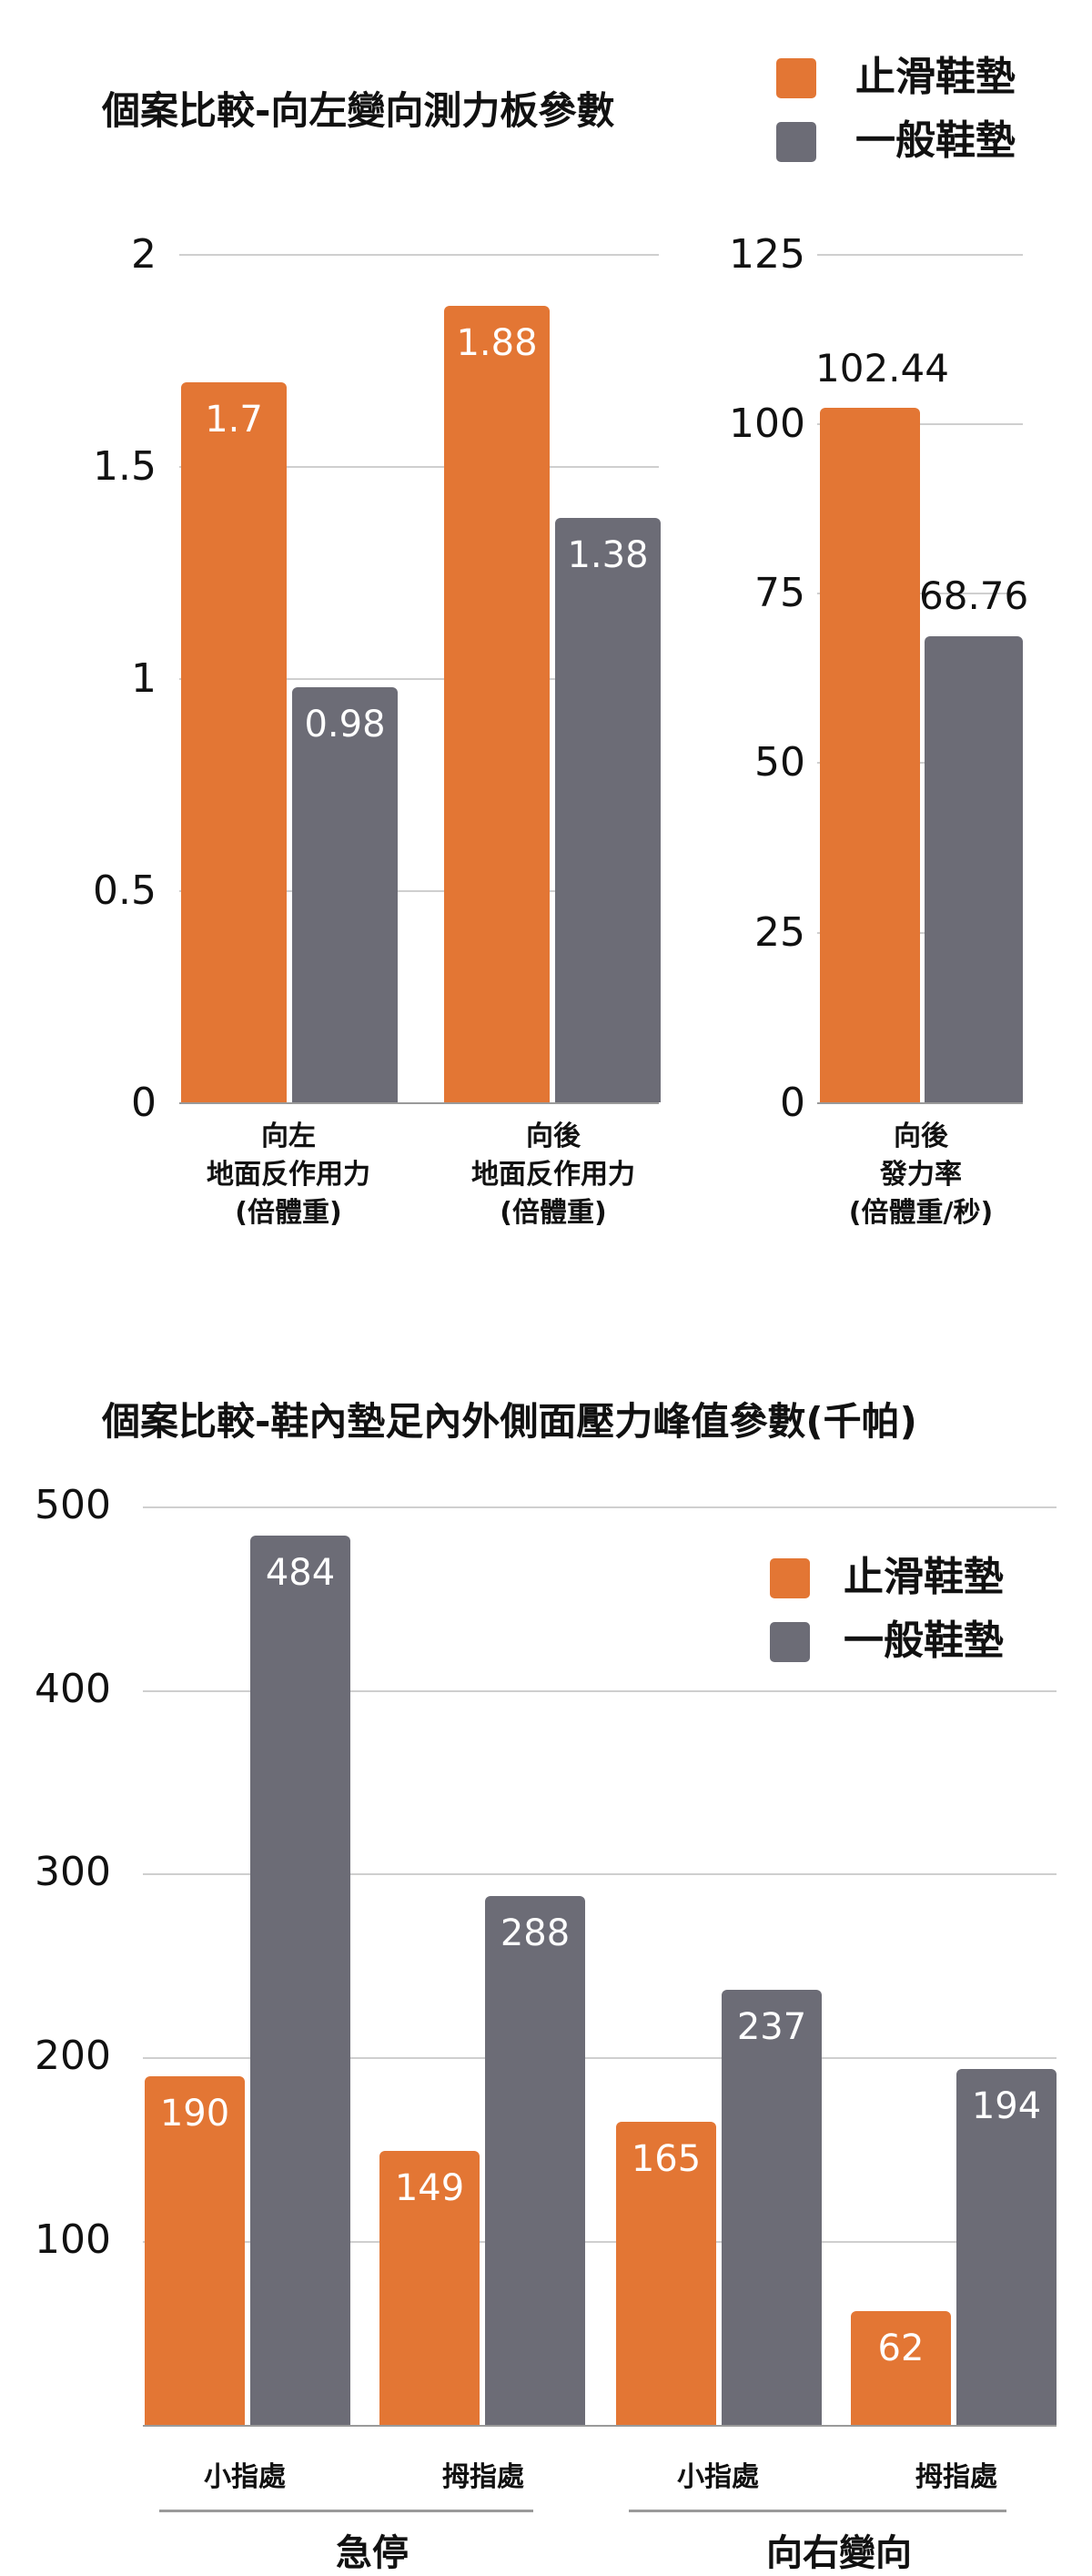  What do you see at coordinates (289, 1136) in the screenshot?
I see `x-label-line: 向左` at bounding box center [289, 1136].